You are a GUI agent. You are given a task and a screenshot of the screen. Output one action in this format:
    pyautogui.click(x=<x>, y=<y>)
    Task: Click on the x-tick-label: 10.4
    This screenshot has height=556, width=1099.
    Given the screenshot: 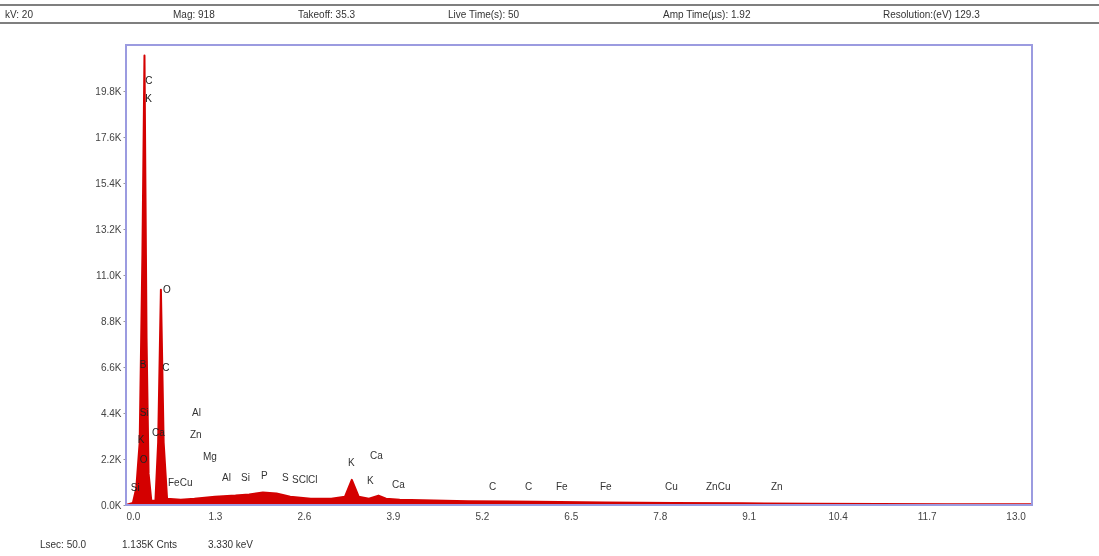 What is the action you would take?
    pyautogui.click(x=838, y=516)
    